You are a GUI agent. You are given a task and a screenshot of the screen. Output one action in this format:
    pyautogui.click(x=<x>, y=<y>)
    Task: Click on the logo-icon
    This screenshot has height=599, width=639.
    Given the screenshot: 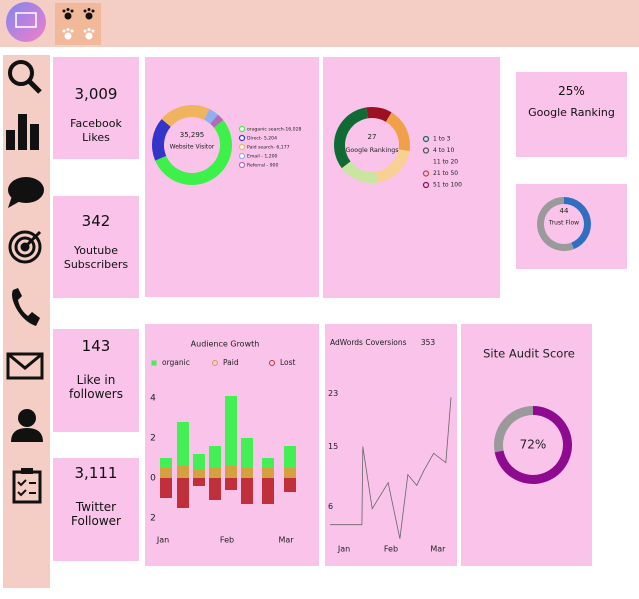 What is the action you would take?
    pyautogui.click(x=26, y=20)
    